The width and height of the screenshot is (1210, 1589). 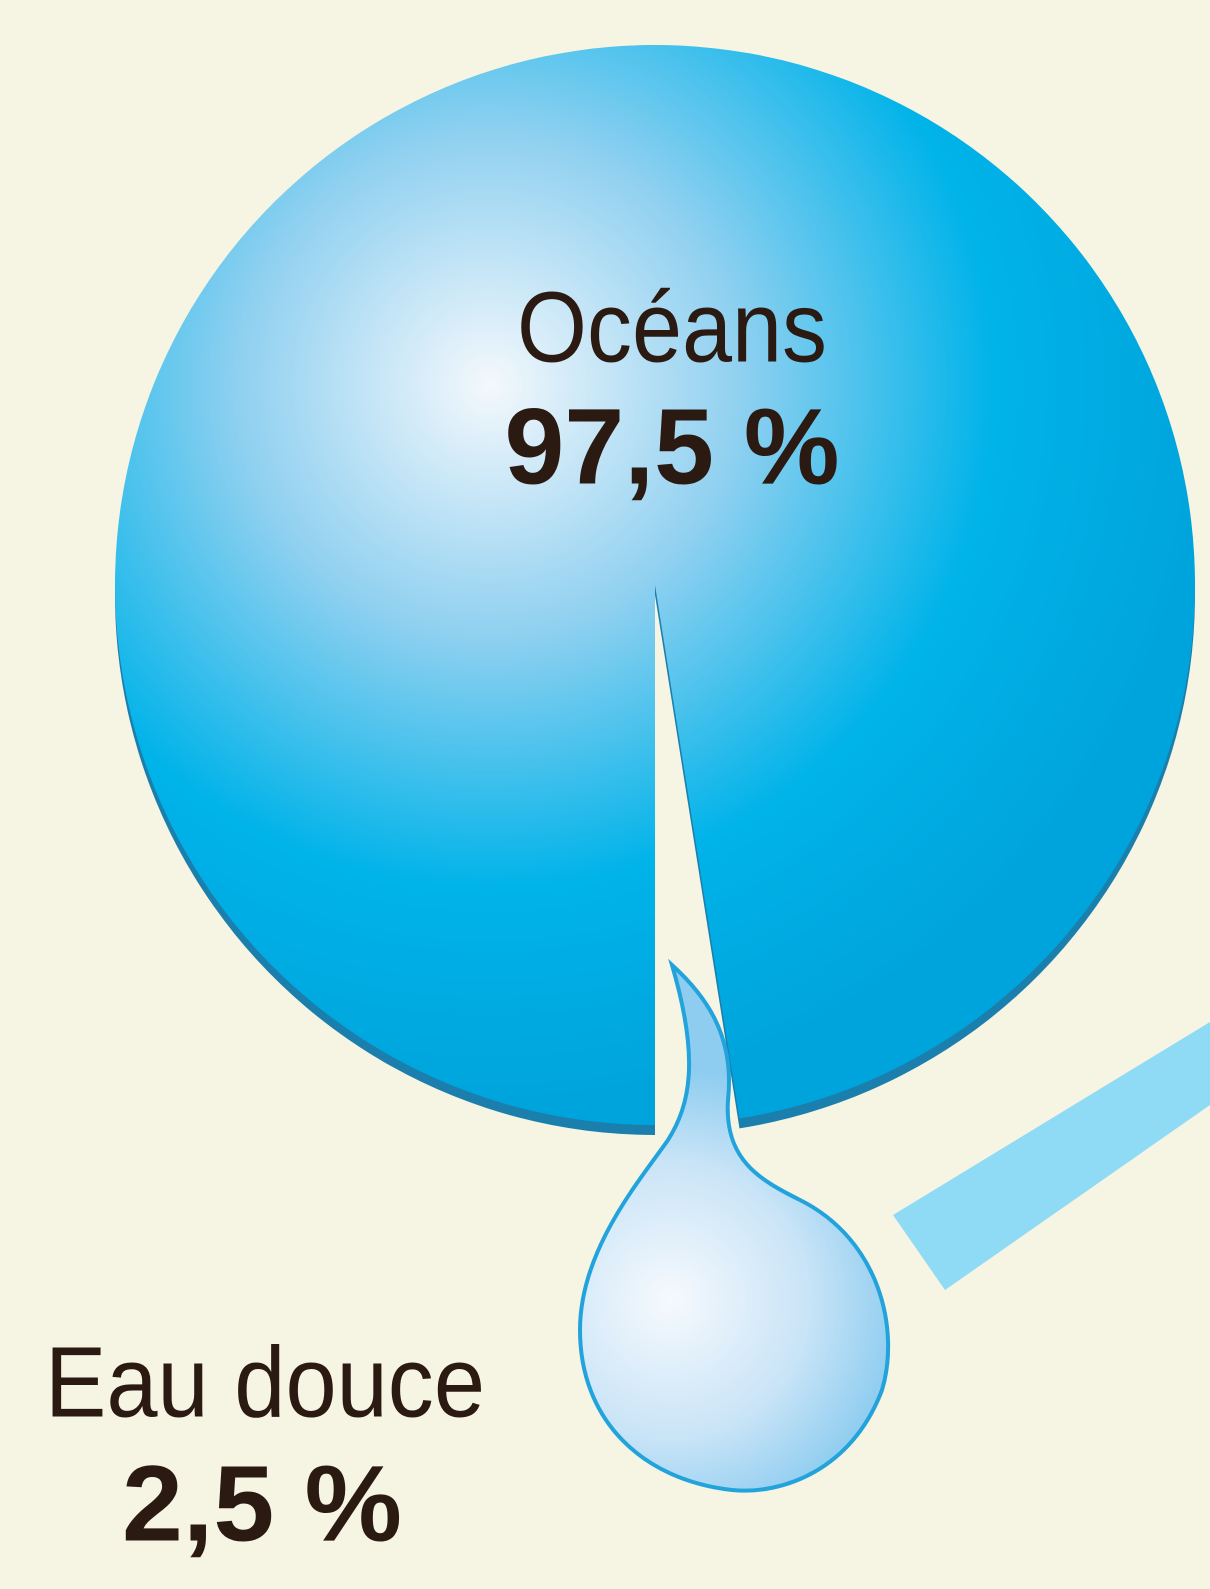 What do you see at coordinates (265, 1382) in the screenshot?
I see `freshwater-label: Eau douce` at bounding box center [265, 1382].